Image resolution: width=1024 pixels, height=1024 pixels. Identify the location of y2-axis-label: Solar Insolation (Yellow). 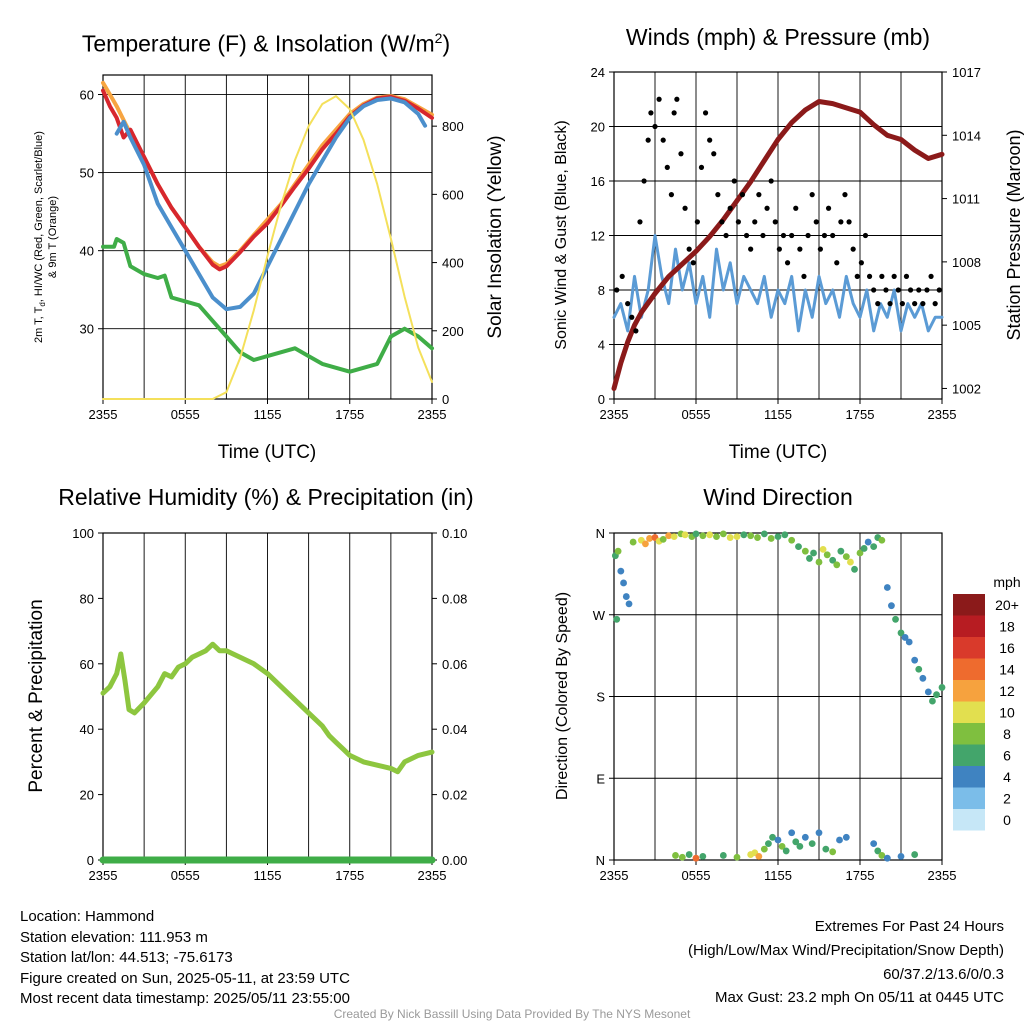
(495, 236).